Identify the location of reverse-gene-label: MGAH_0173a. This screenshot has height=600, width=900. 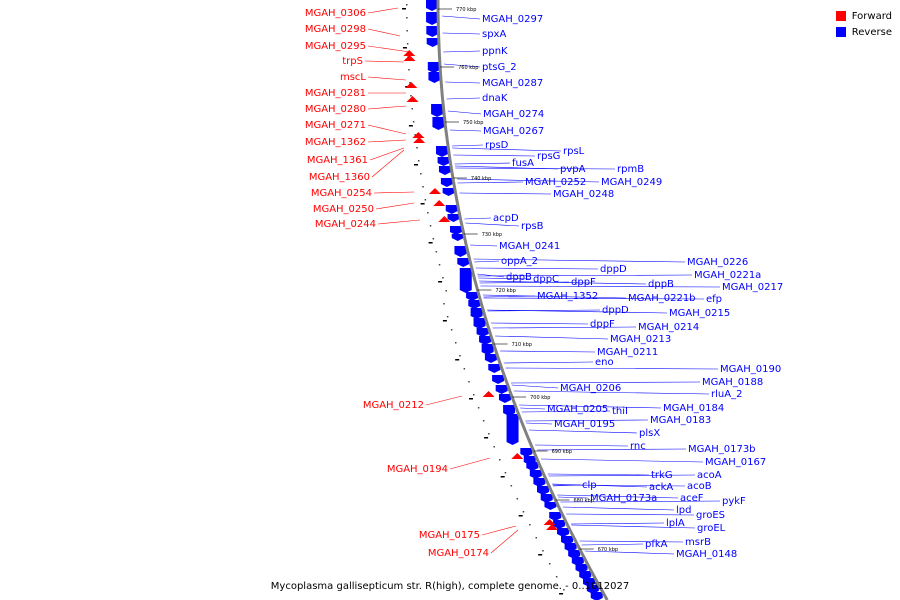
(623, 498).